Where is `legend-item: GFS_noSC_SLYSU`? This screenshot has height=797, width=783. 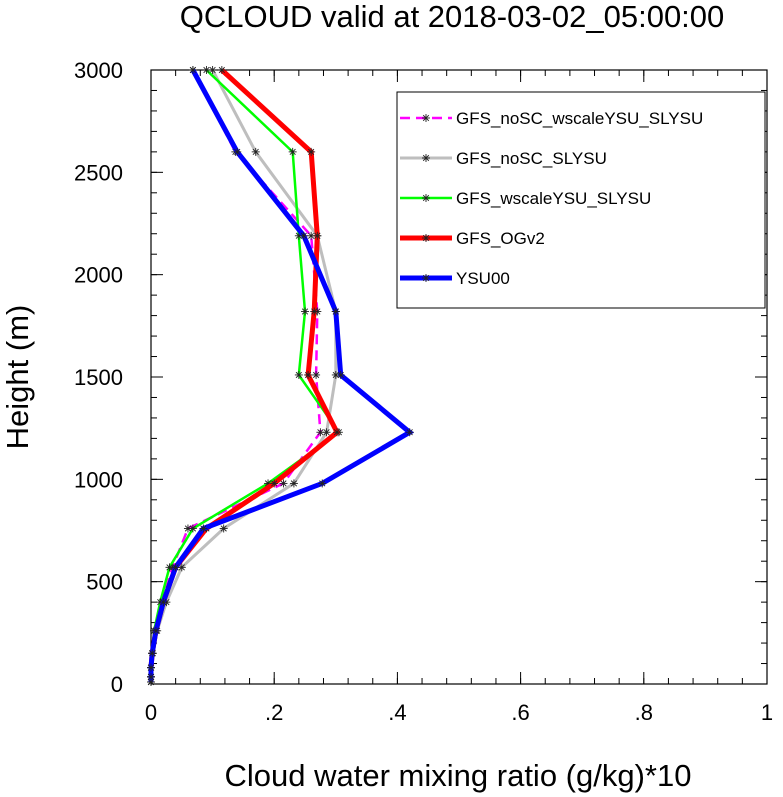 legend-item: GFS_noSC_SLYSU is located at coordinates (503, 158).